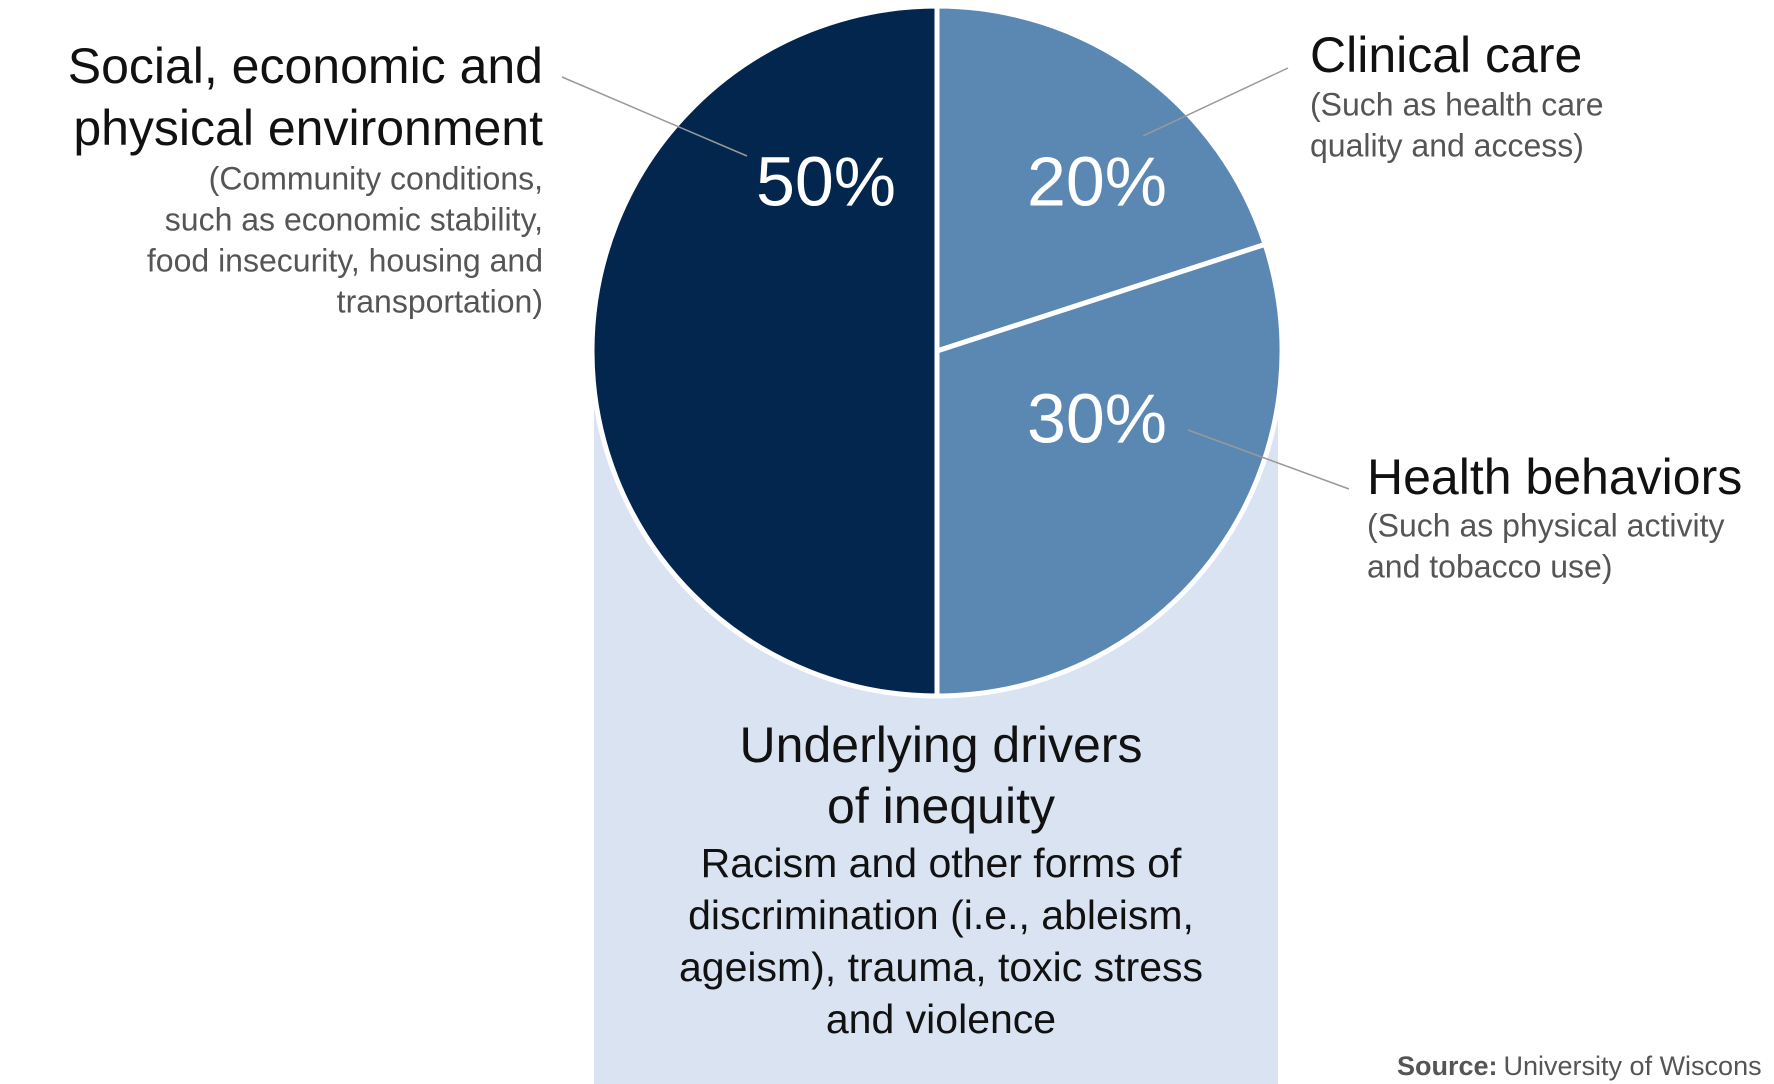  I want to click on annotation-line: ageism), trauma, toxic stress, so click(941, 967).